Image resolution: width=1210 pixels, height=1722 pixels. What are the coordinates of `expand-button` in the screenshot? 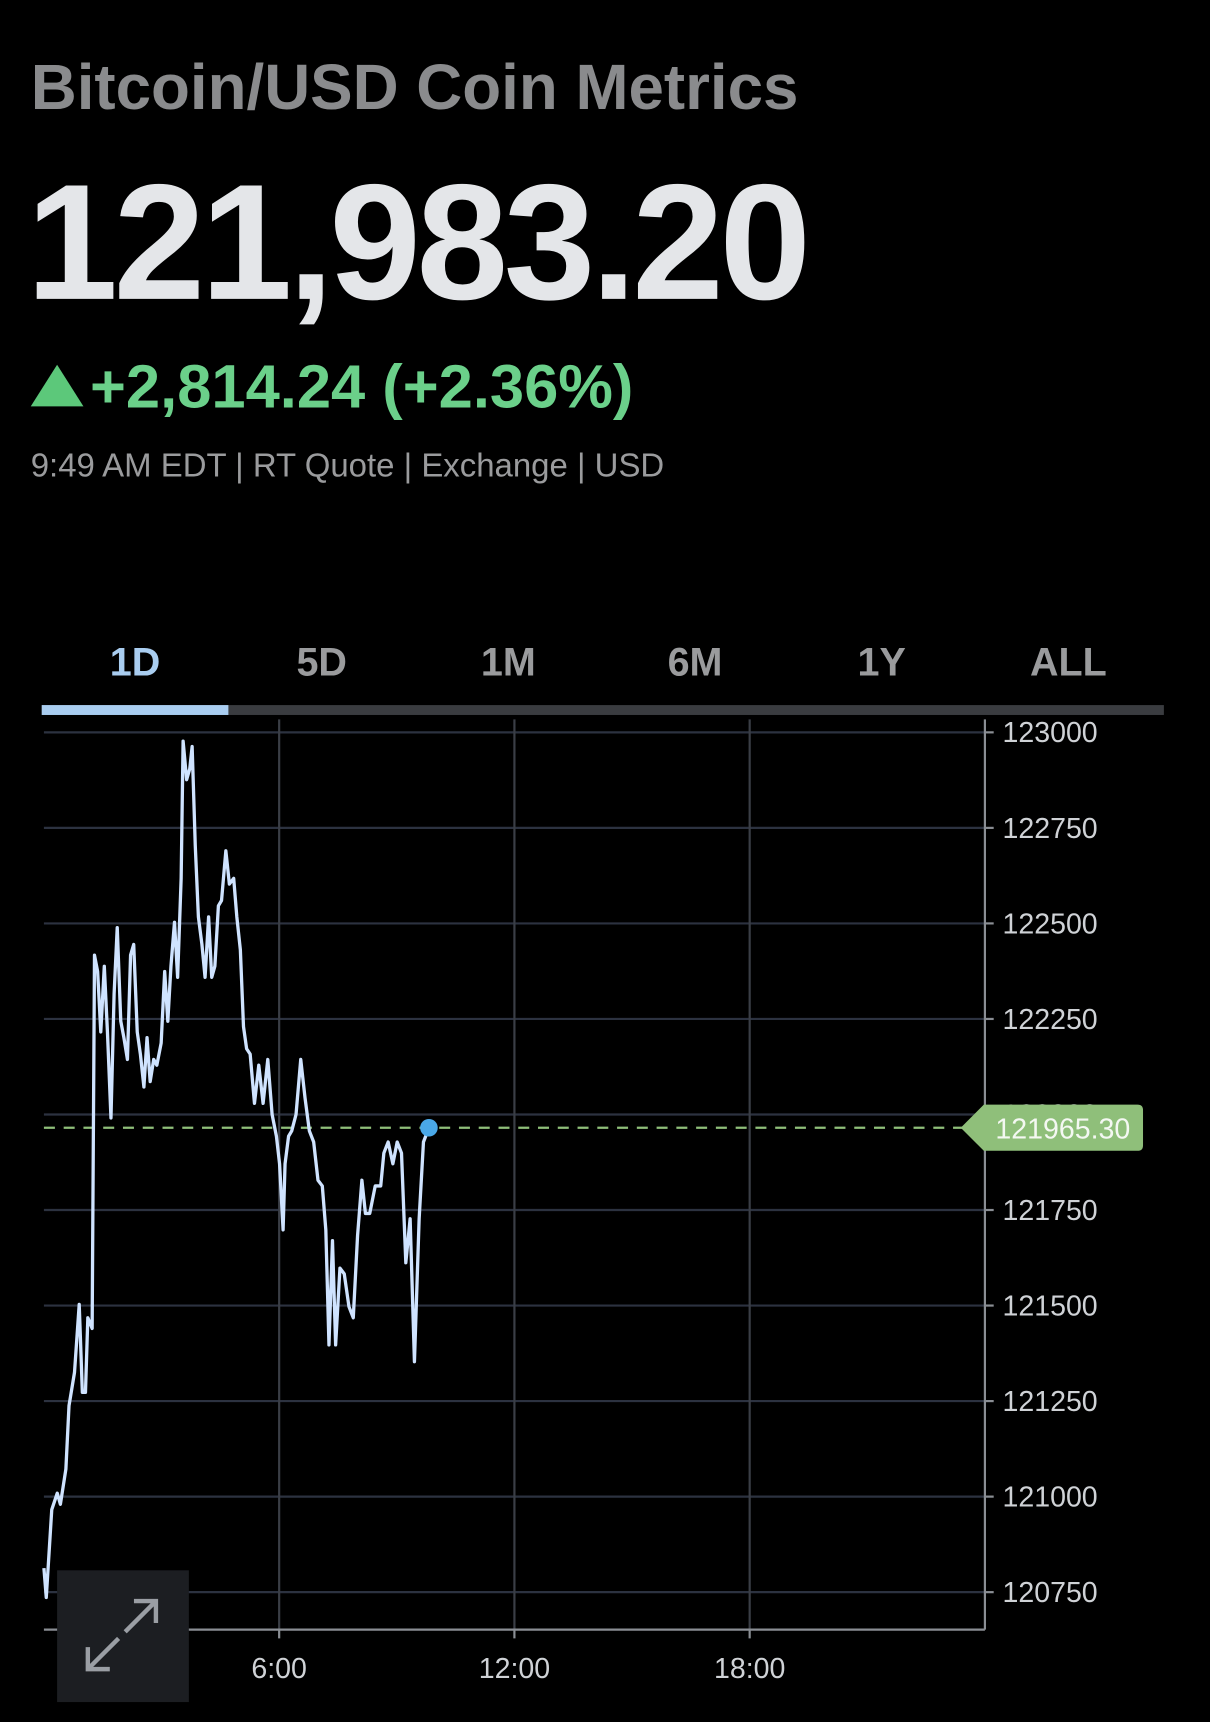 It's located at (123, 1636).